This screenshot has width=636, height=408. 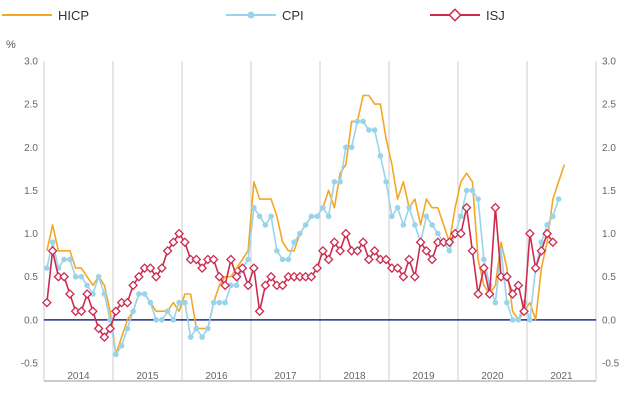 What do you see at coordinates (31, 148) in the screenshot?
I see `y-tick-label-left: 2.0` at bounding box center [31, 148].